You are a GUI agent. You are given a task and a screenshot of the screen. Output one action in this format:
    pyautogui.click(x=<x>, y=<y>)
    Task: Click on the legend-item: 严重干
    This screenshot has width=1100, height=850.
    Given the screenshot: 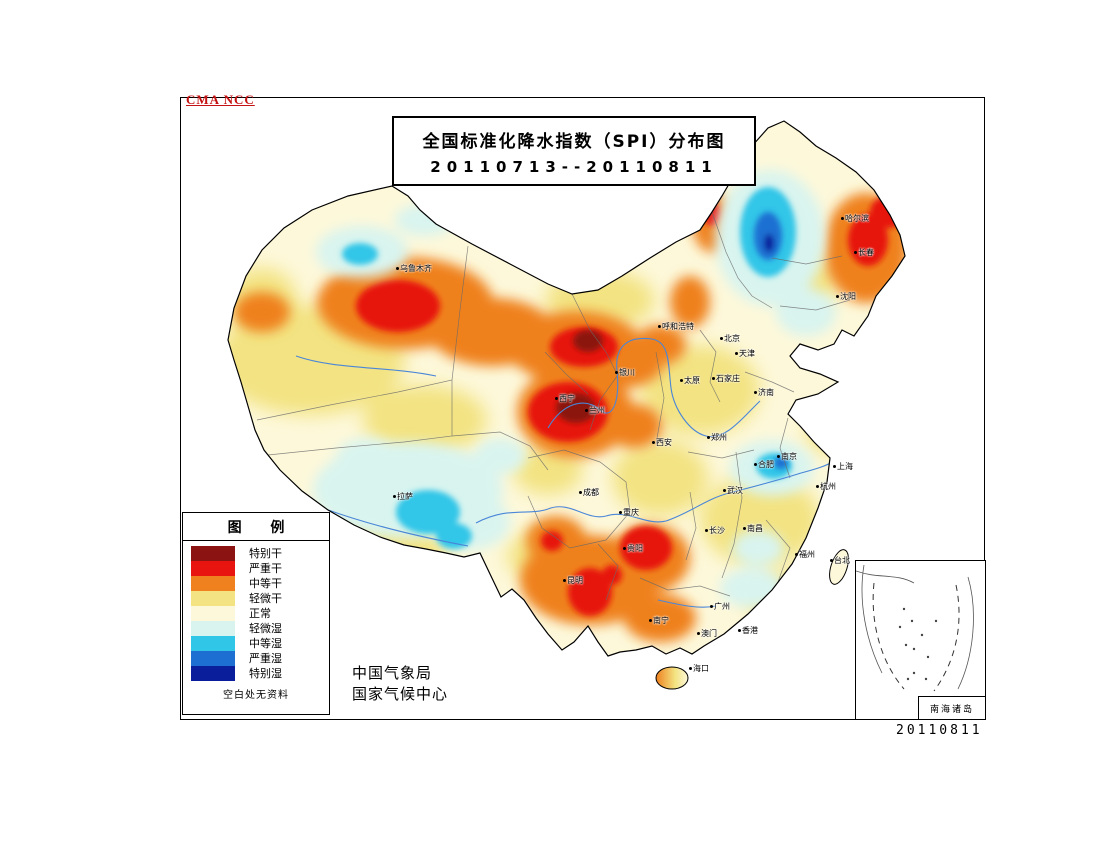 What is the action you would take?
    pyautogui.click(x=260, y=568)
    